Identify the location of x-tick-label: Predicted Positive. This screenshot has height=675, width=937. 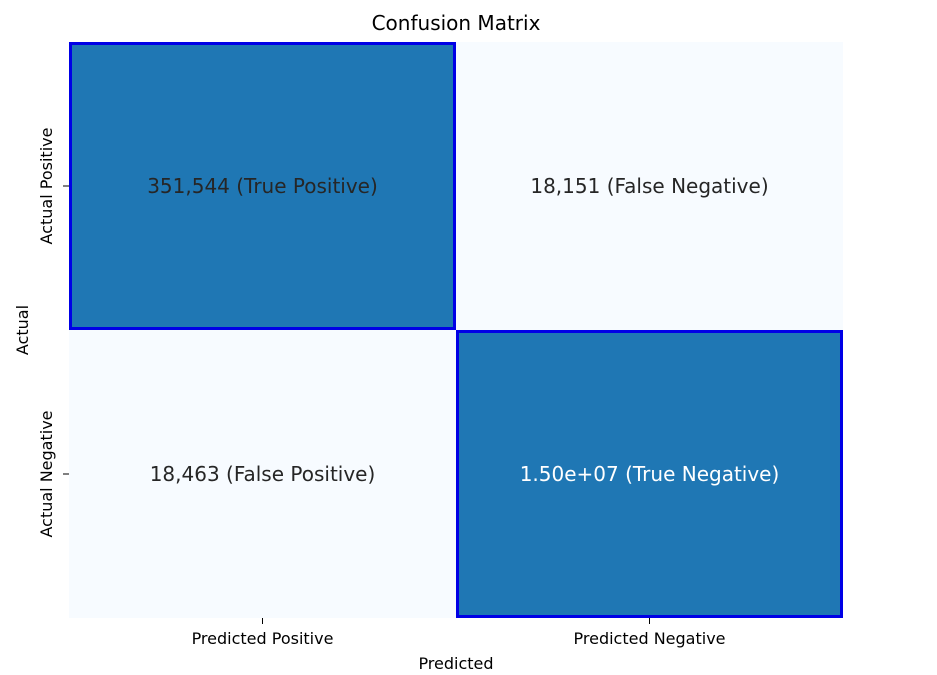
(263, 638).